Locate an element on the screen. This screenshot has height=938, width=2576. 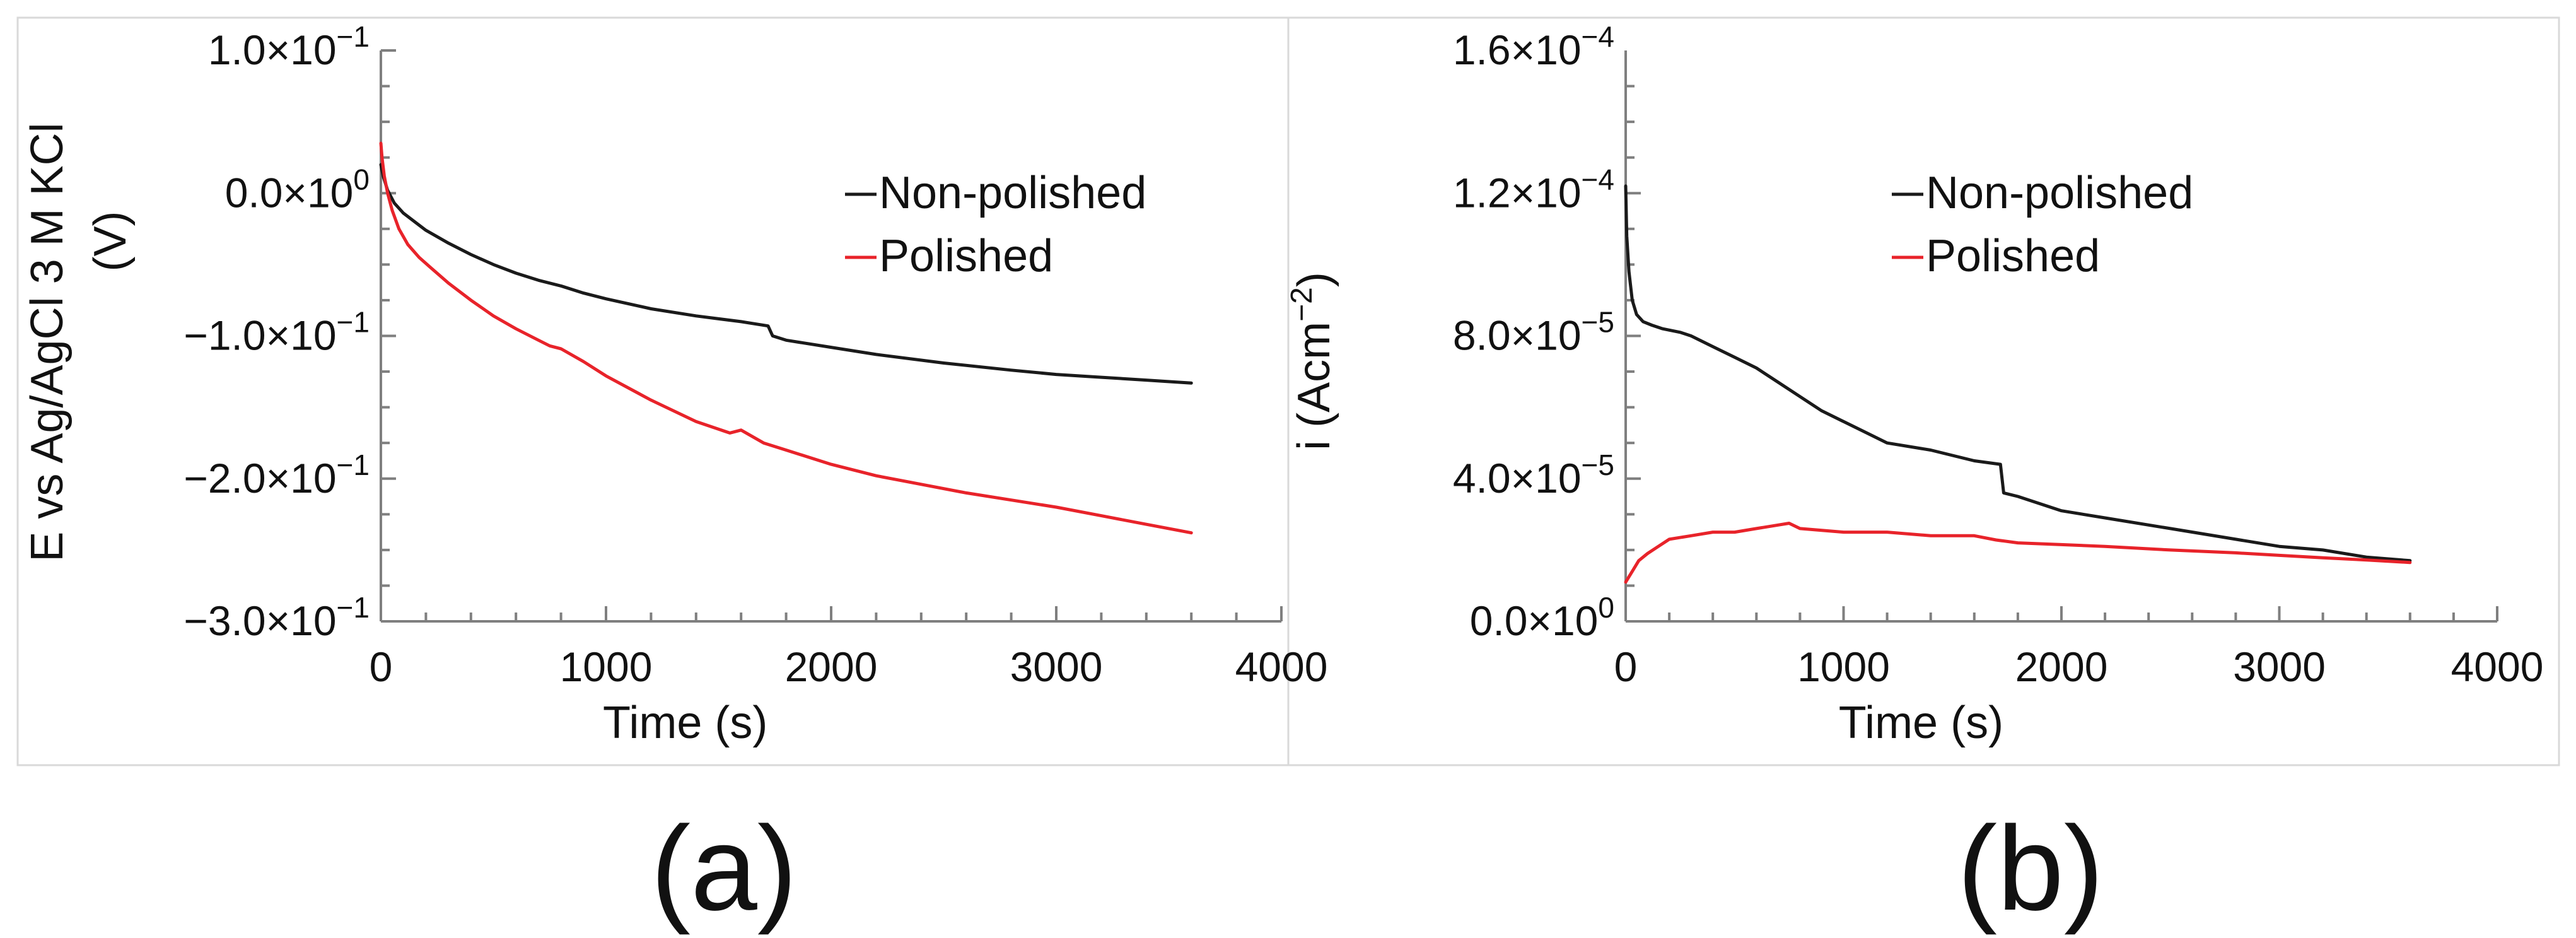
y-axis-title-line1: E vs Ag/AgCl 3 M KCl is located at coordinates (48, 341).